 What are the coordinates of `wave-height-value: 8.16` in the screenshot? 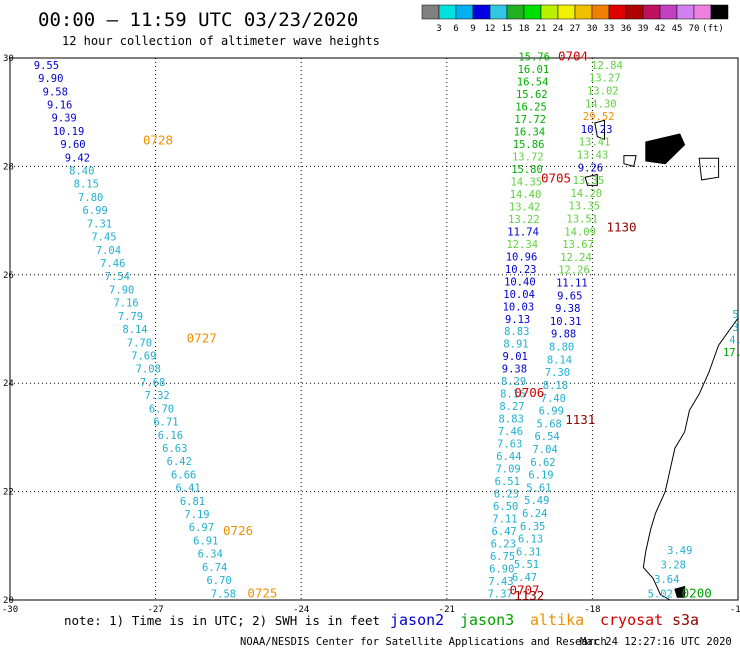 It's located at (512, 395).